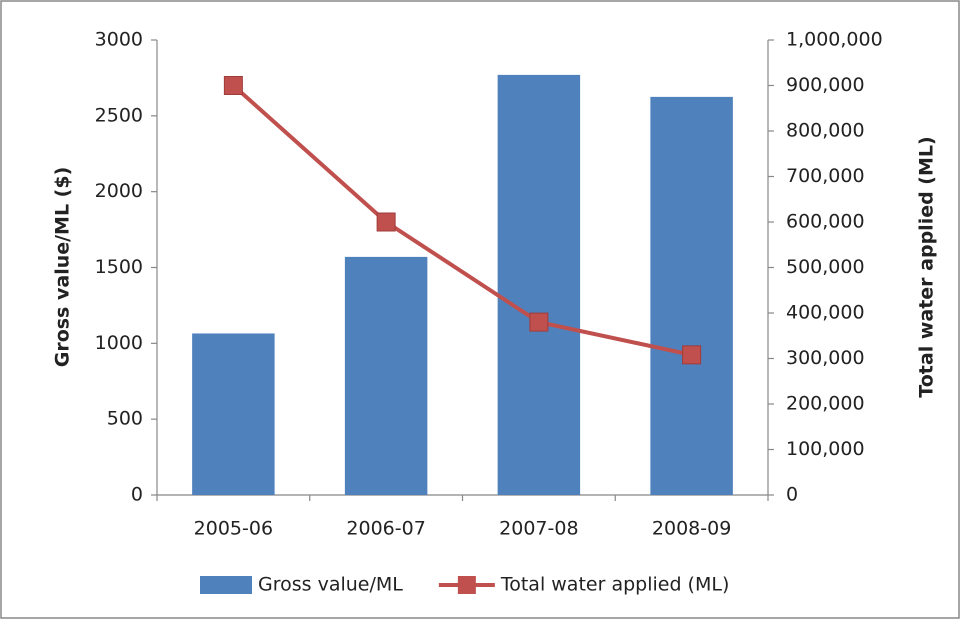  Describe the element at coordinates (834, 40) in the screenshot. I see `y2-tick-label: 1,000,000` at that location.